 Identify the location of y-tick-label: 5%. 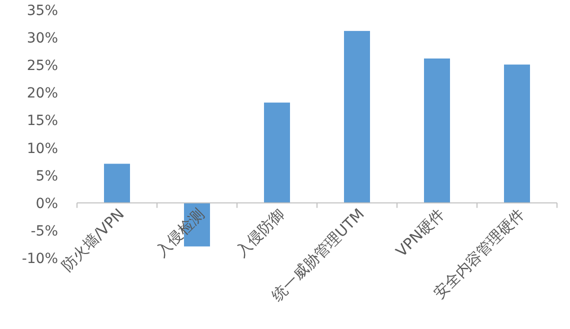
(47, 176).